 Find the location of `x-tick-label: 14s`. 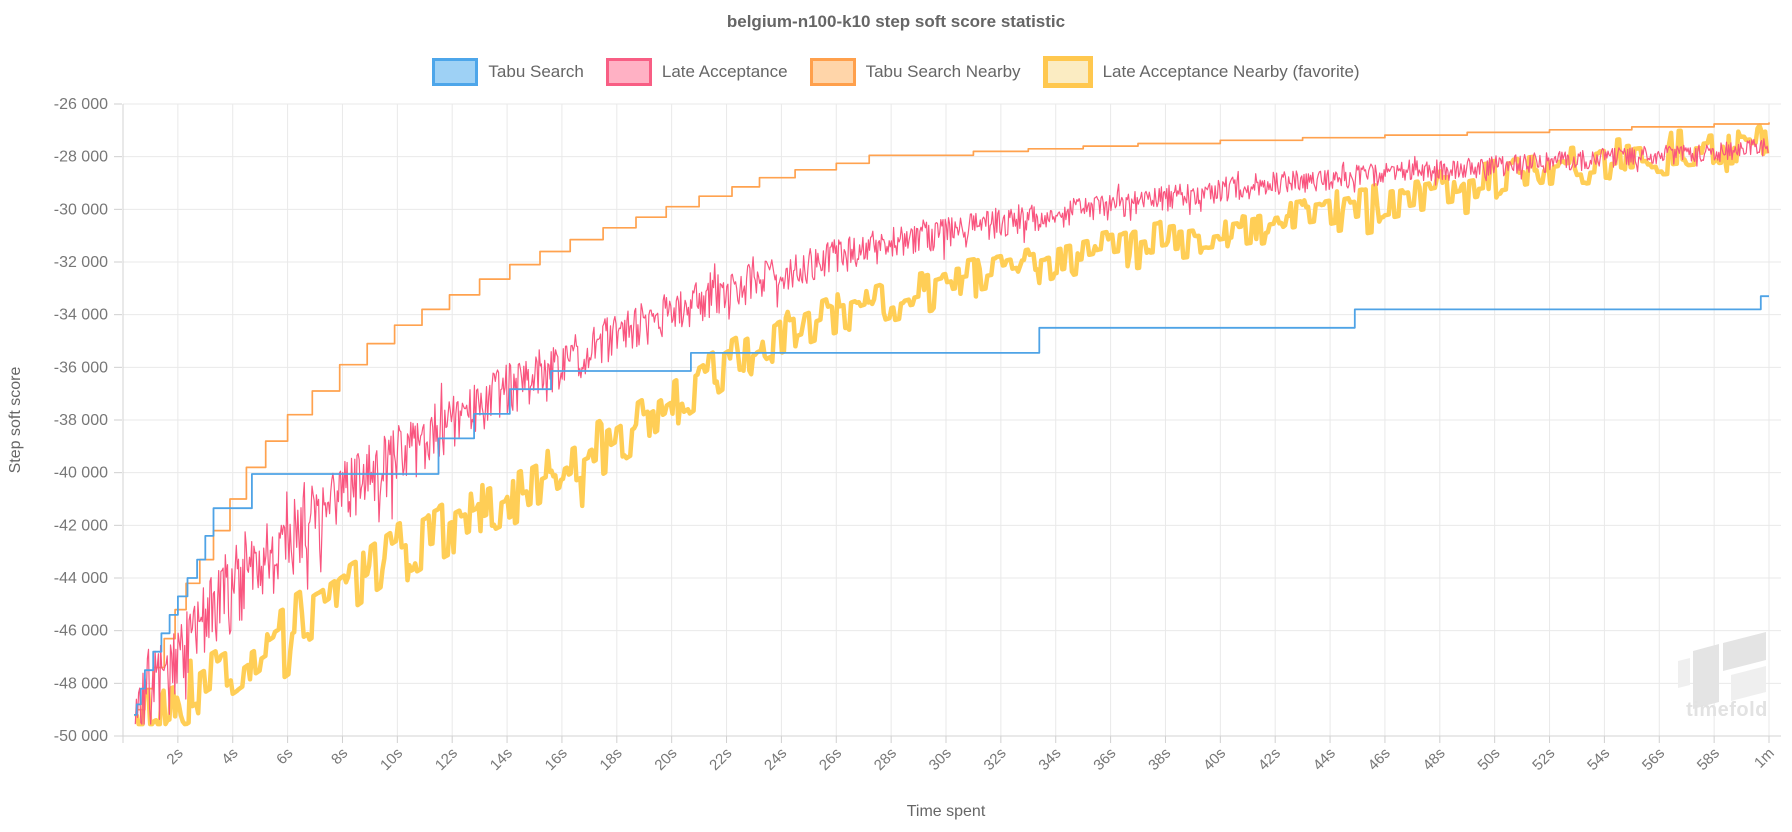

x-tick-label: 14s is located at coordinates (501, 759).